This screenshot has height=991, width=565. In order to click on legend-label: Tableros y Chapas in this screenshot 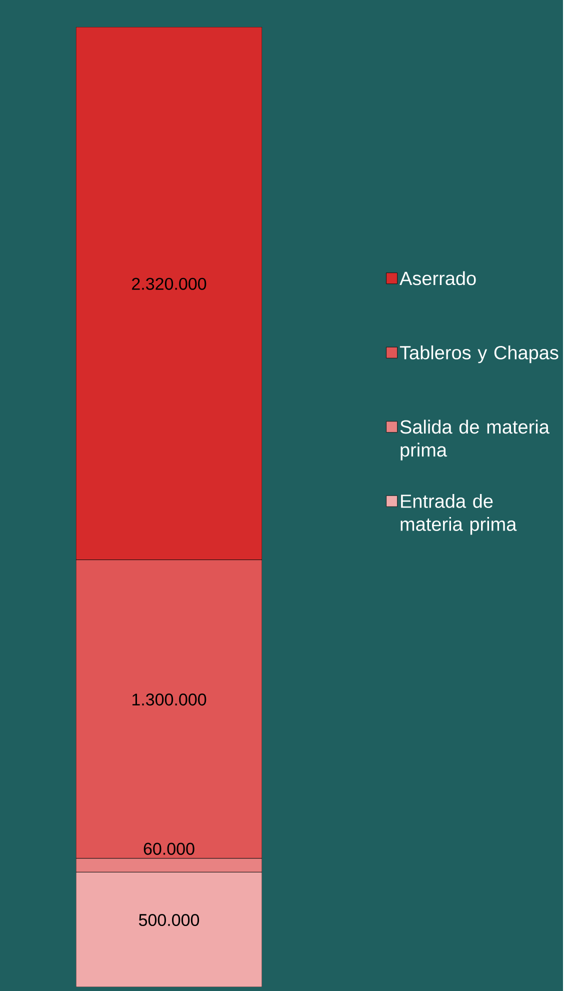, I will do `click(479, 354)`.